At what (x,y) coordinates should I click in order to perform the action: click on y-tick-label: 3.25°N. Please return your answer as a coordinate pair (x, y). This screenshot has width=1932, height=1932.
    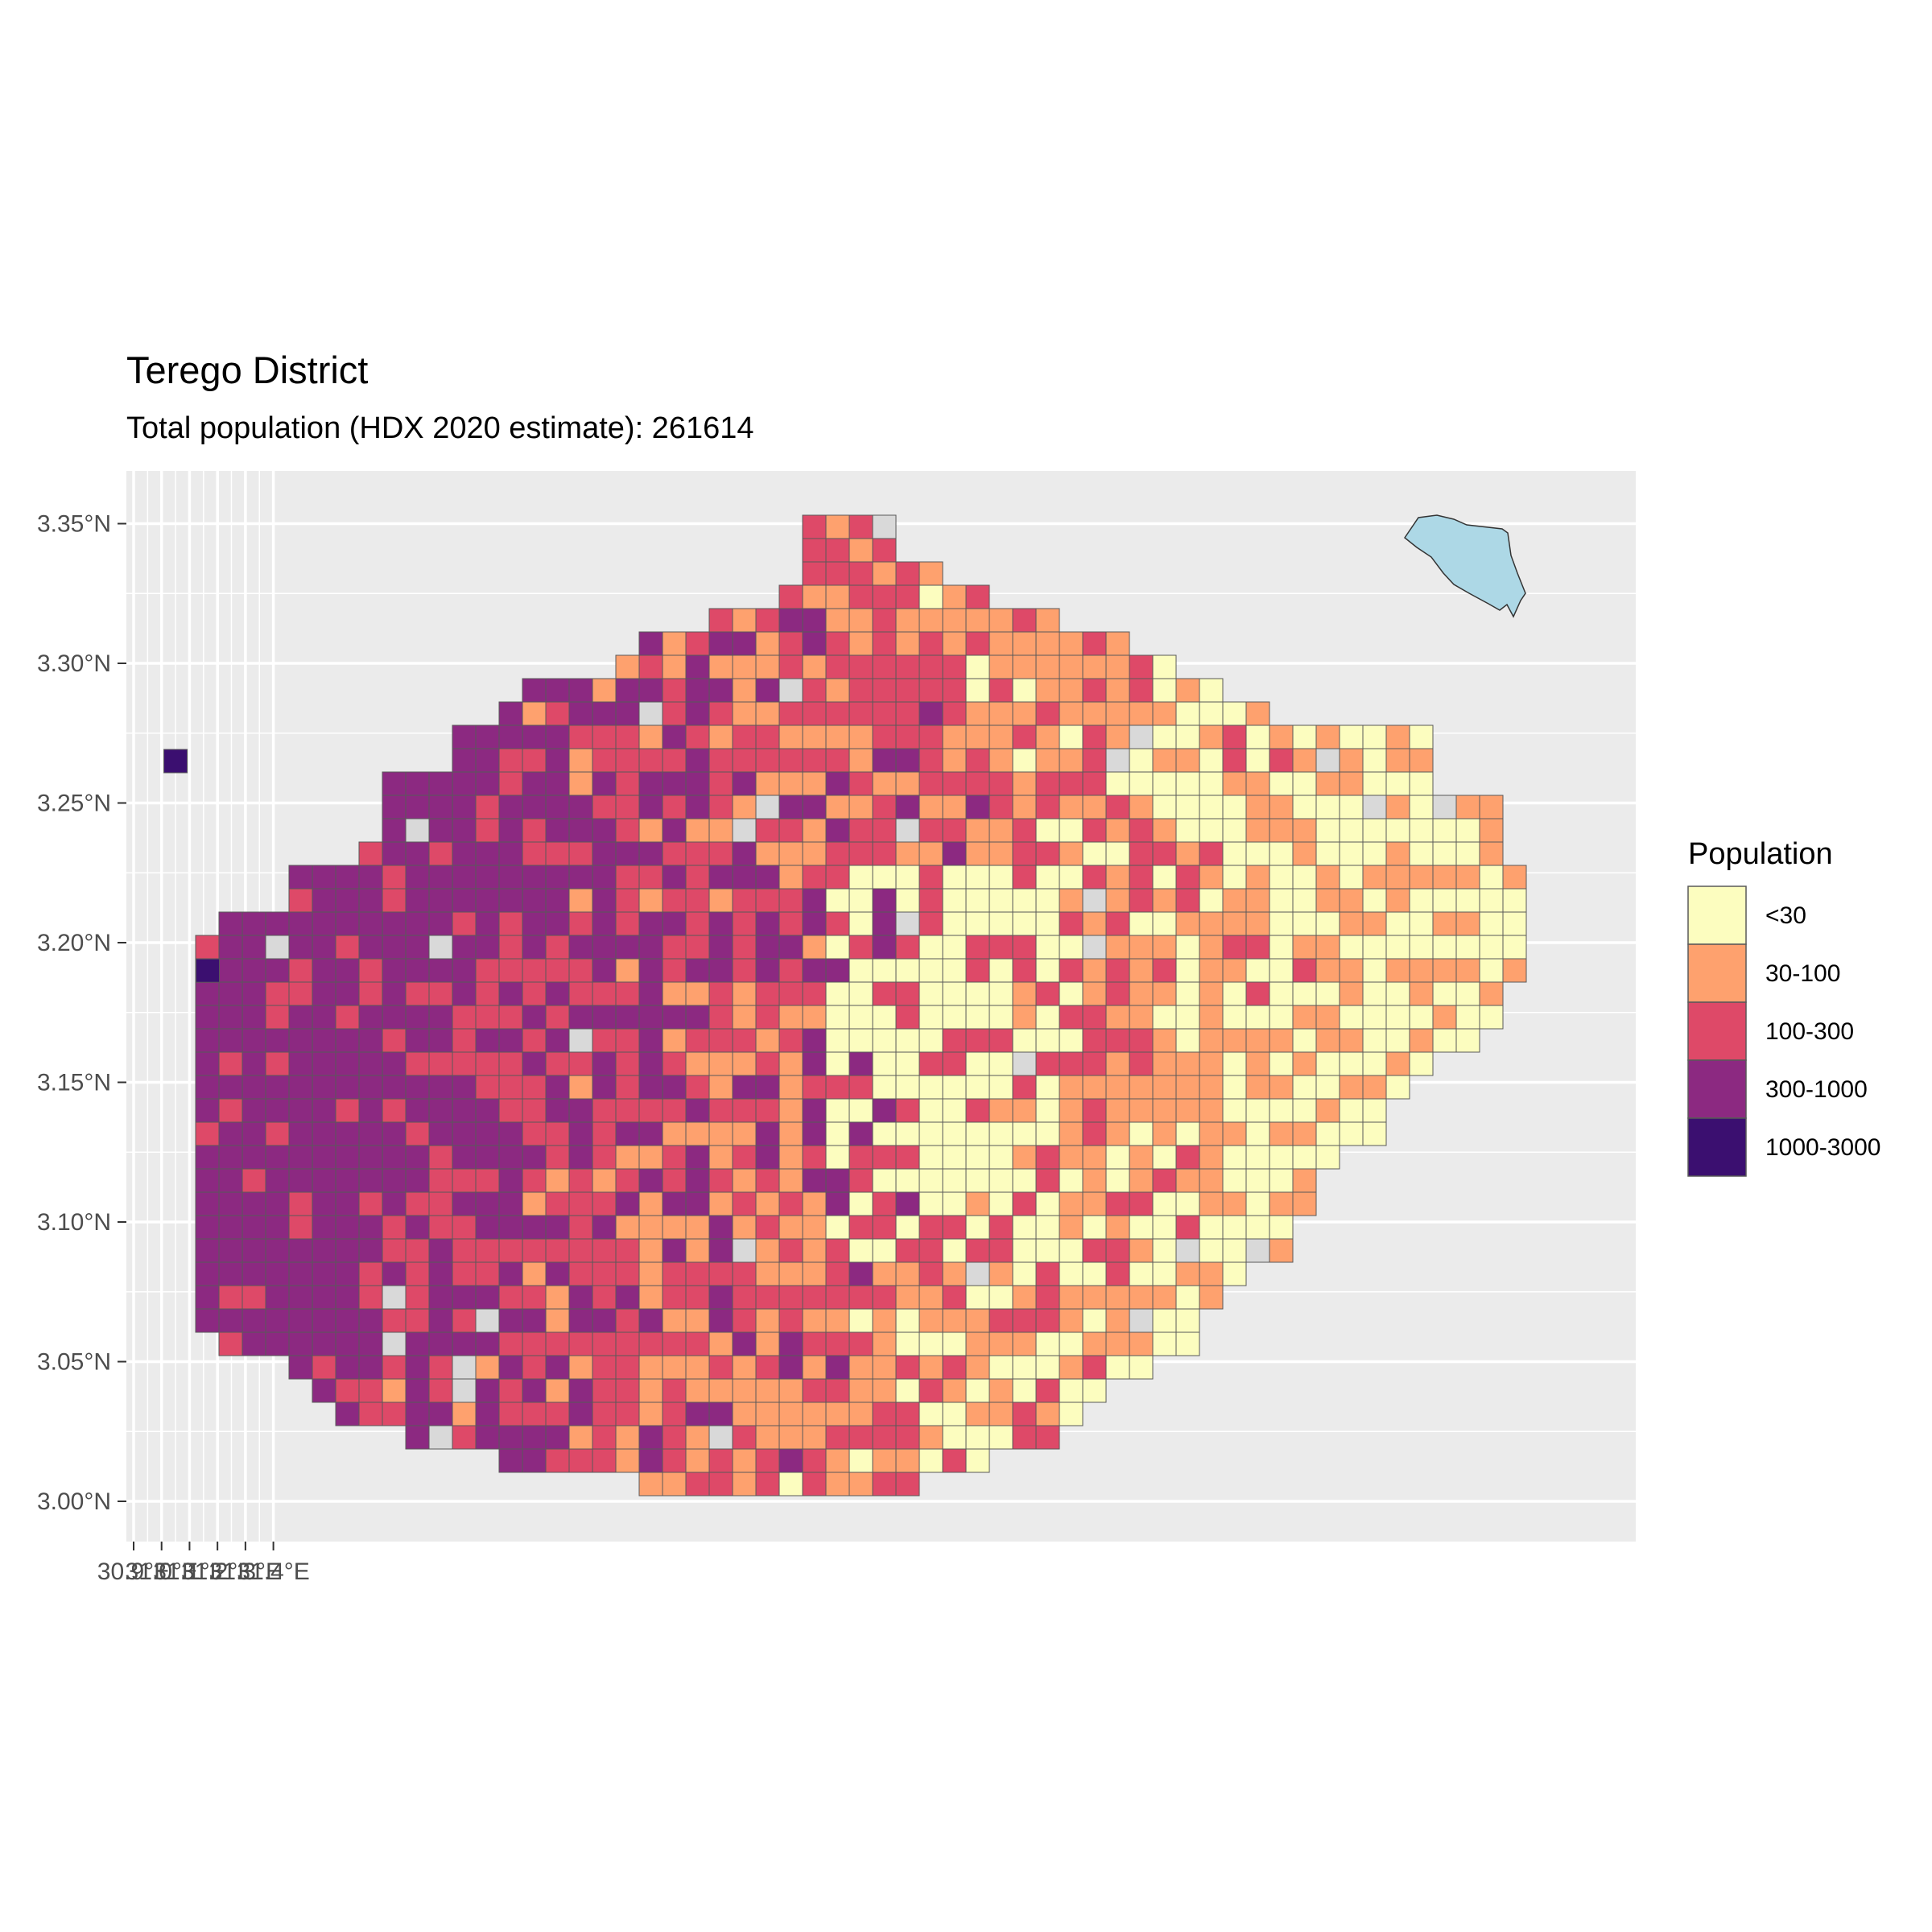
    Looking at the image, I should click on (74, 804).